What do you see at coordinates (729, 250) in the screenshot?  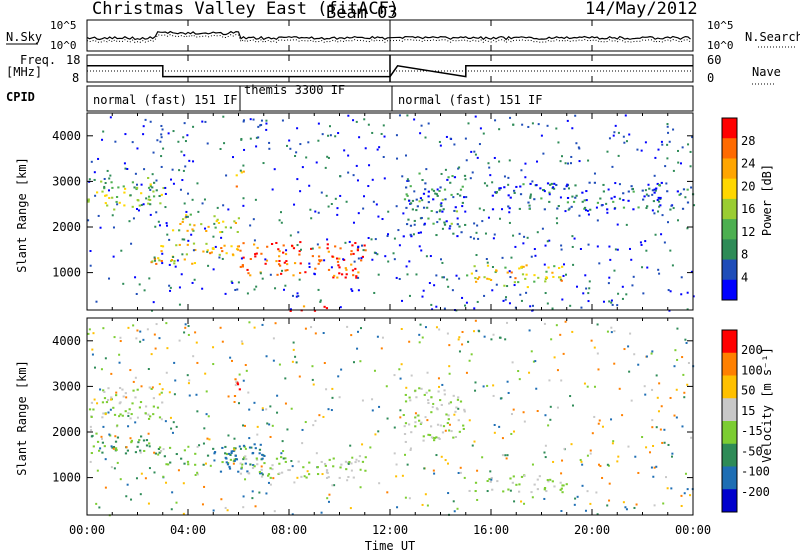 I see `colorbar-swatch` at bounding box center [729, 250].